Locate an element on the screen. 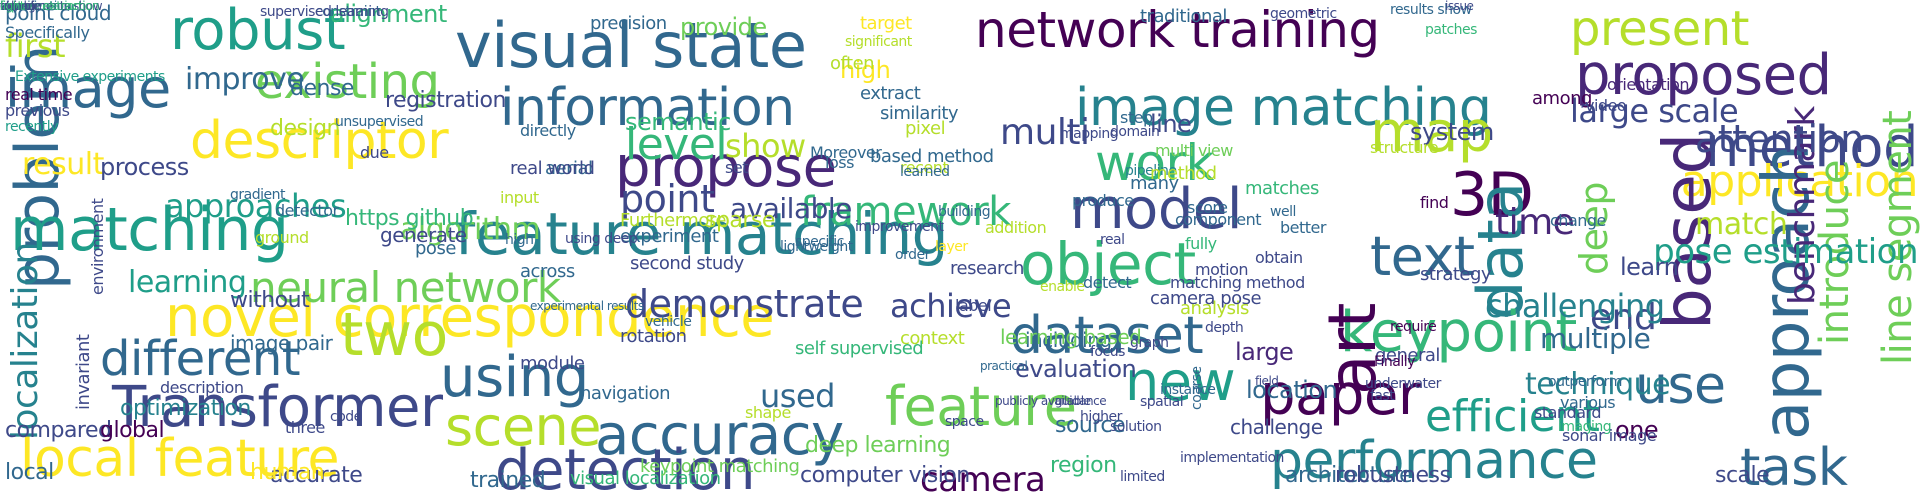 The image size is (1920, 500). cloud-word: many is located at coordinates (1154, 183).